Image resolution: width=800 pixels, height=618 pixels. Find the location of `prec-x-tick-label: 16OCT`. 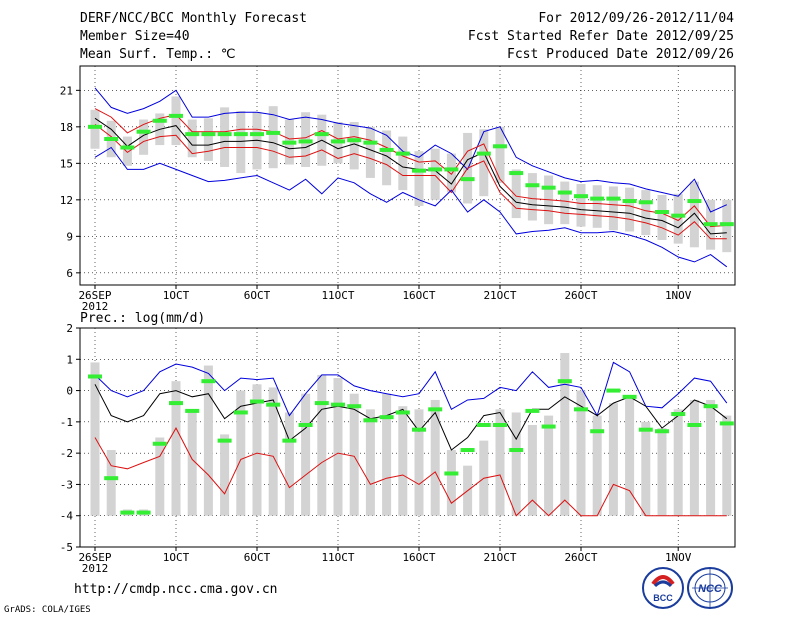

prec-x-tick-label: 16OCT is located at coordinates (418, 557).